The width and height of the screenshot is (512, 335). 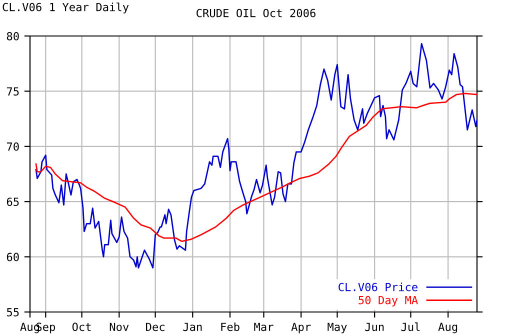 What do you see at coordinates (301, 328) in the screenshot?
I see `x-tick-label: Apr` at bounding box center [301, 328].